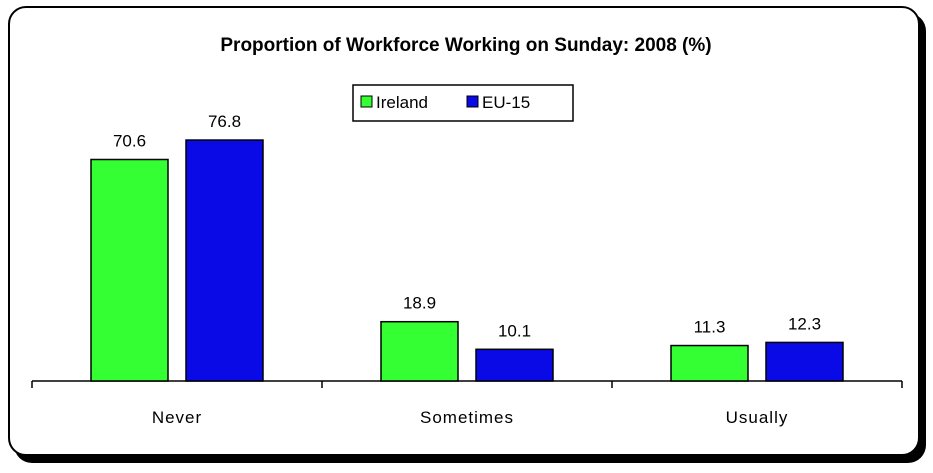 The height and width of the screenshot is (473, 933). I want to click on legend-box, so click(463, 103).